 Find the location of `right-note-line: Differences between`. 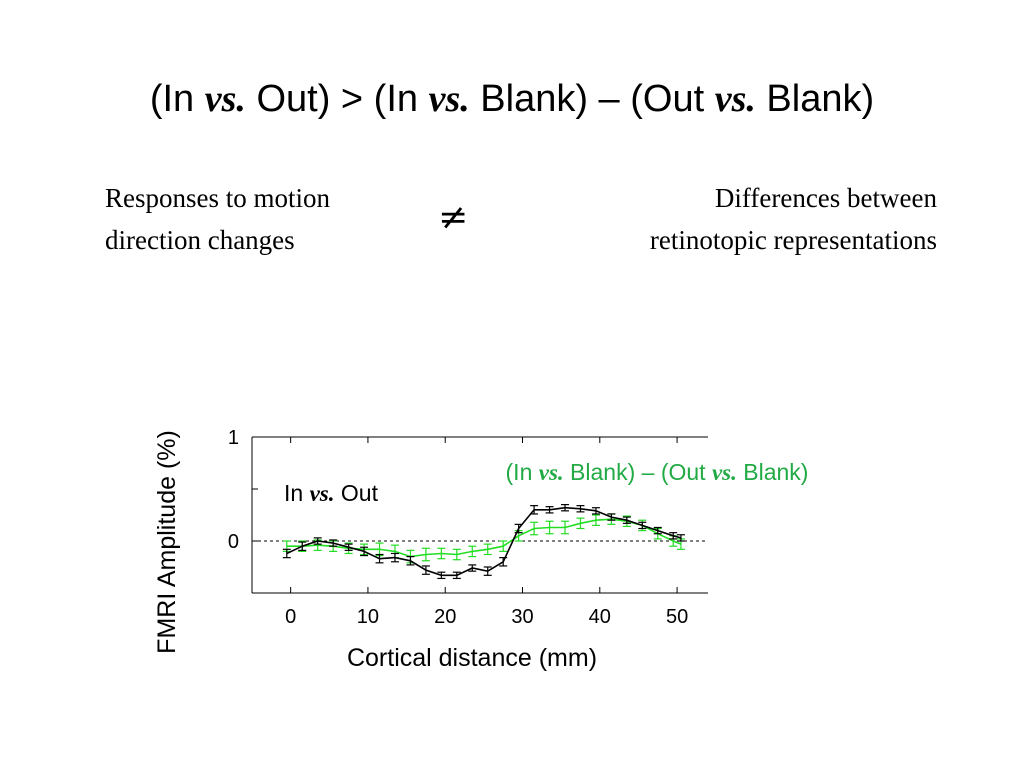

right-note-line: Differences between is located at coordinates (825, 198).